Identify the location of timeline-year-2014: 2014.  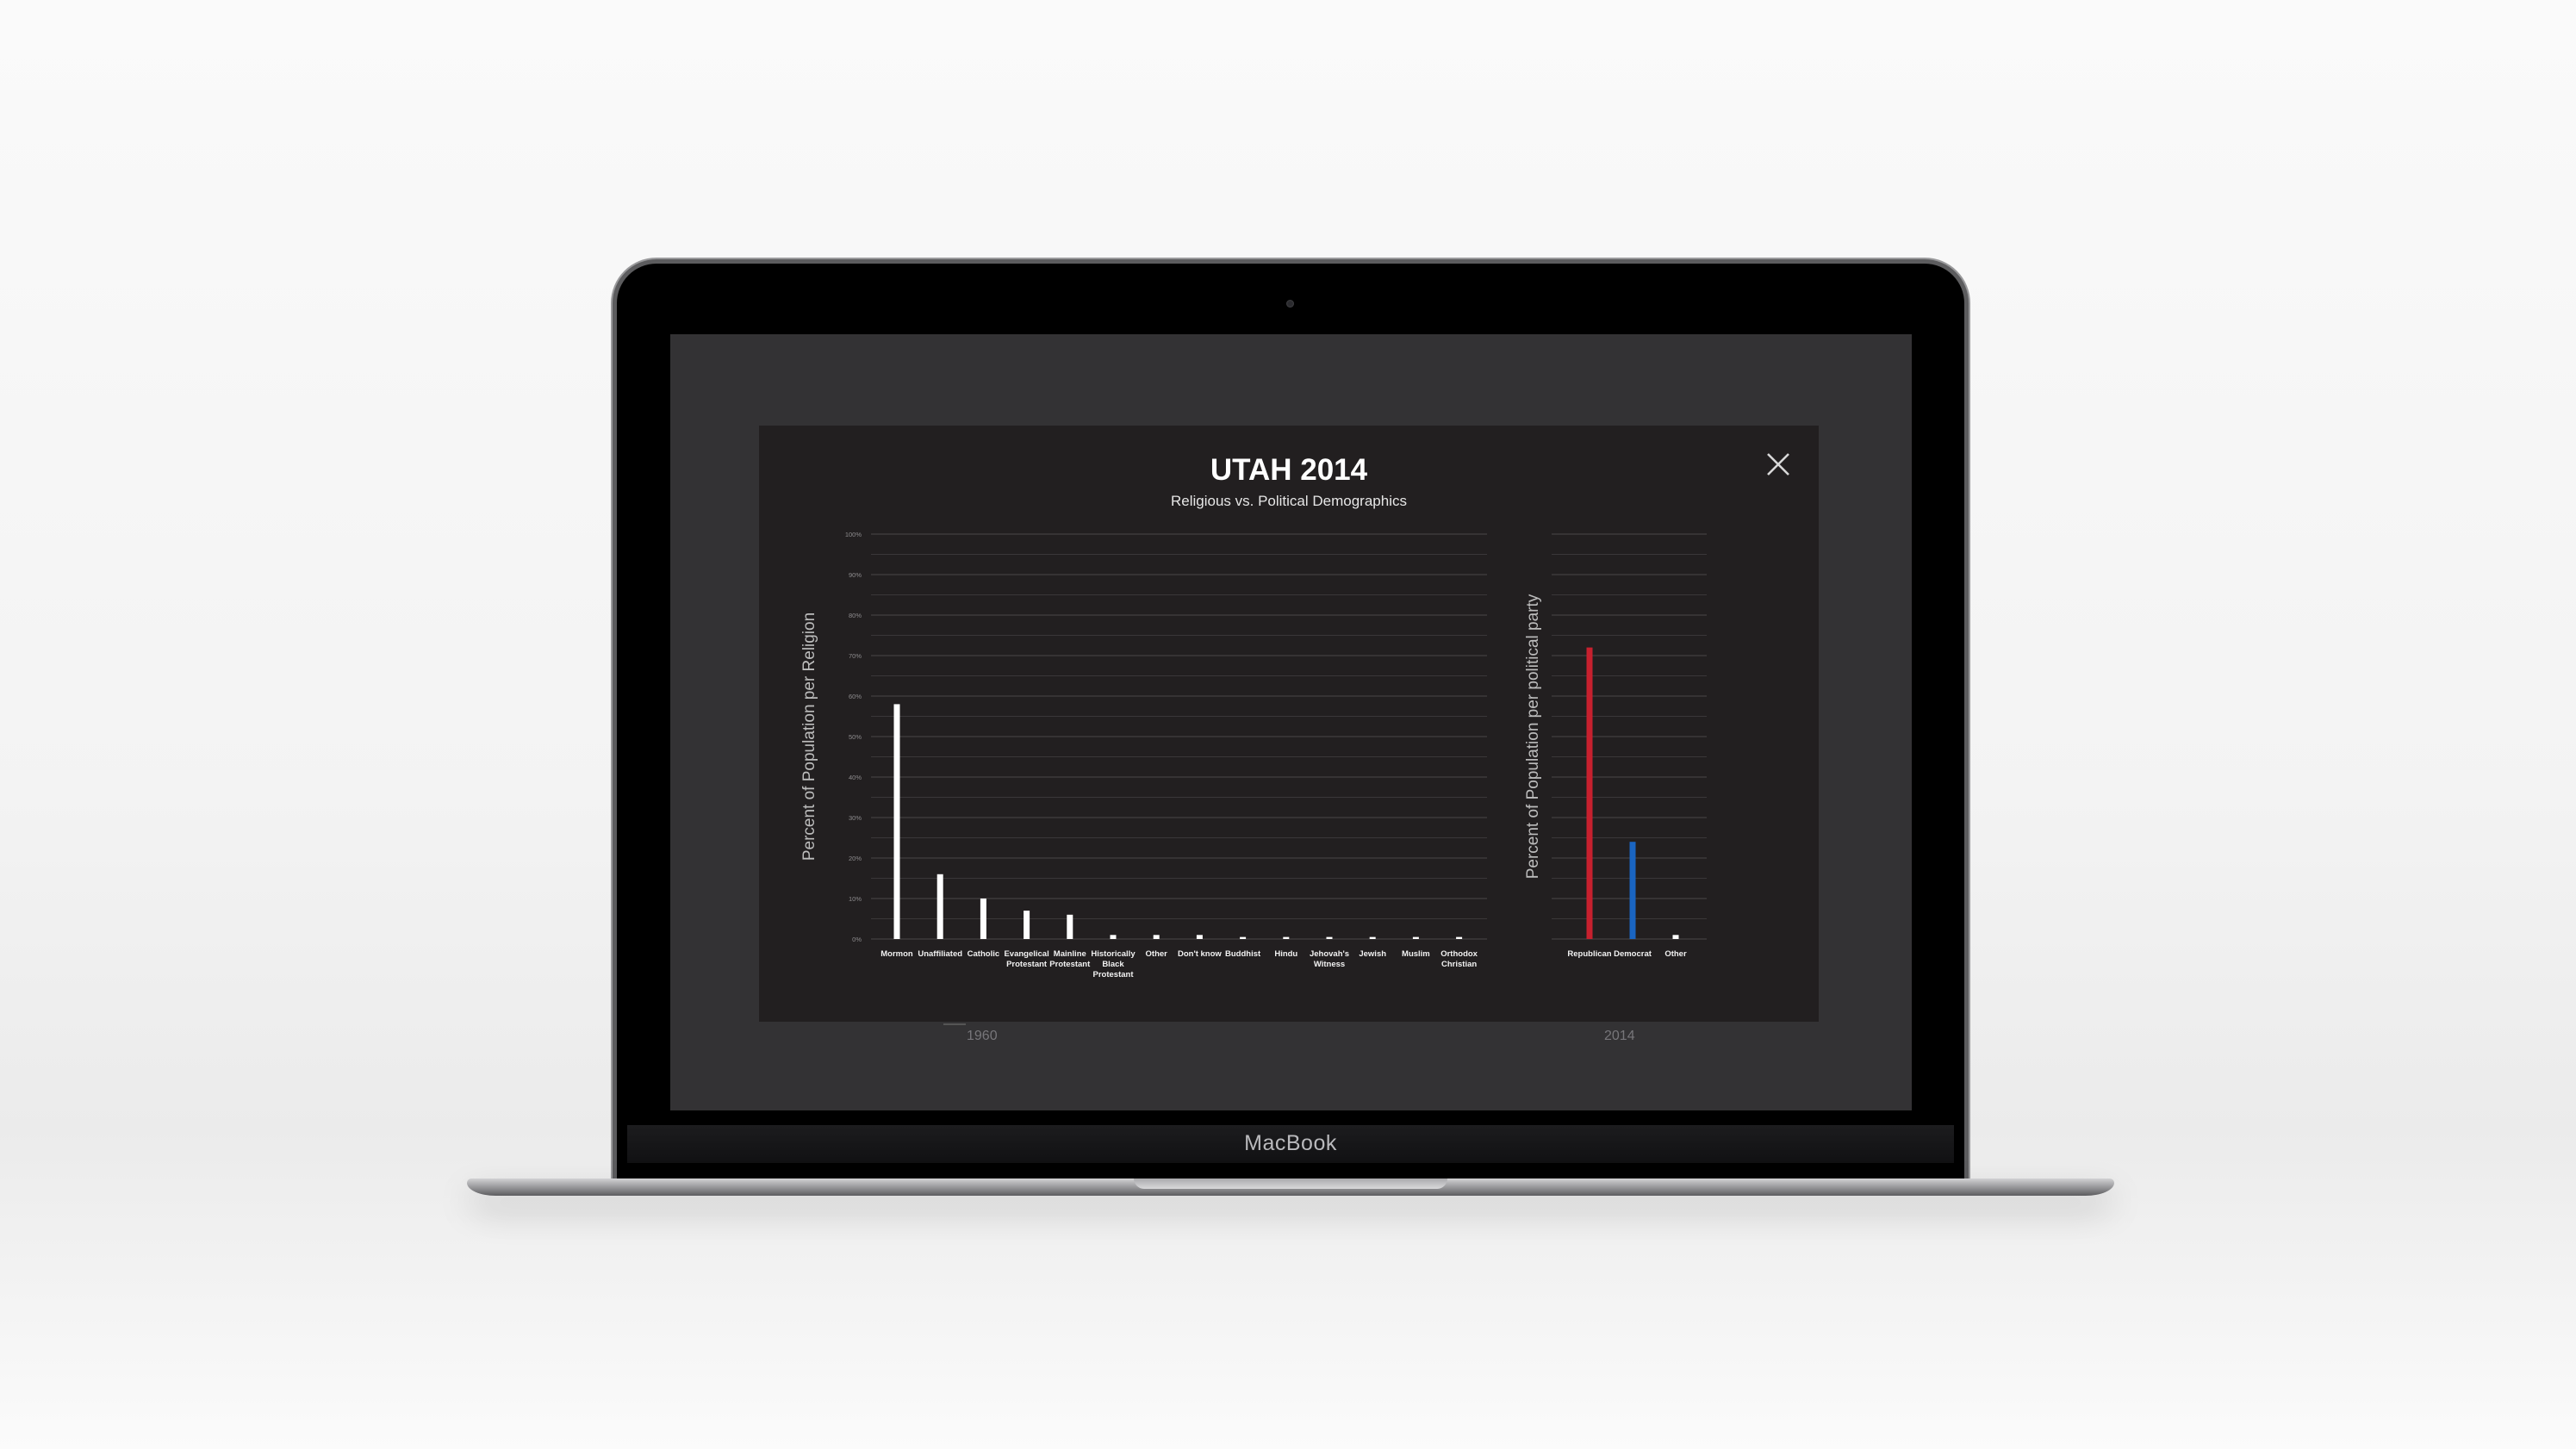
(1620, 1036).